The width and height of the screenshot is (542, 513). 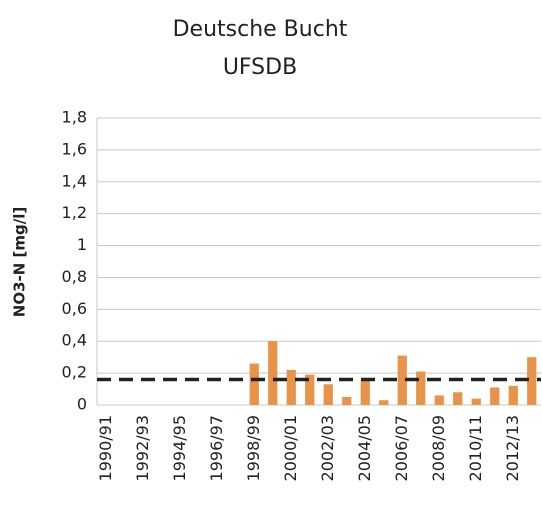 What do you see at coordinates (74, 340) in the screenshot?
I see `y-tick-label: 0,4` at bounding box center [74, 340].